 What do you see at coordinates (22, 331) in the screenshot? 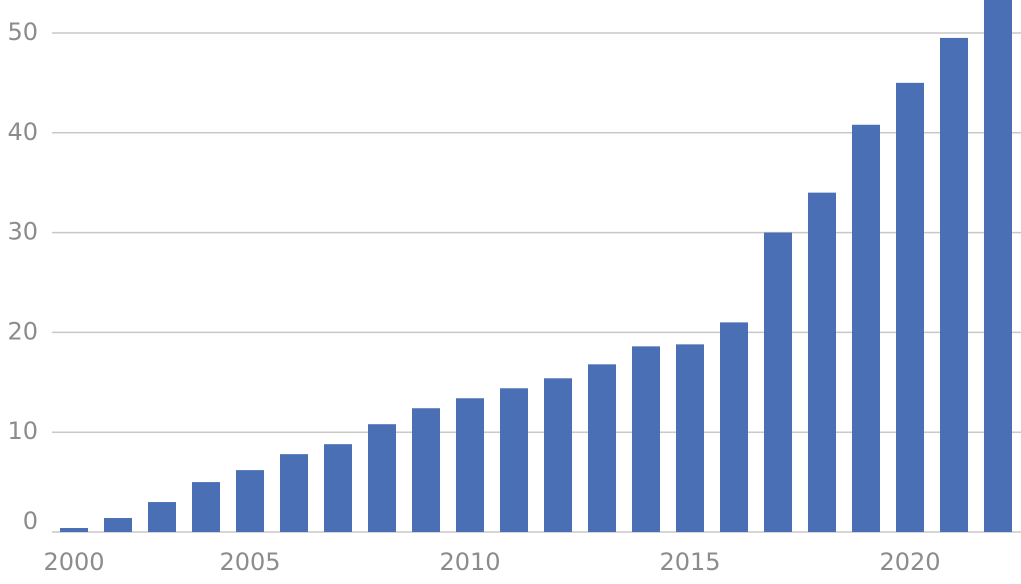
I see `y-tick-label: 20` at bounding box center [22, 331].